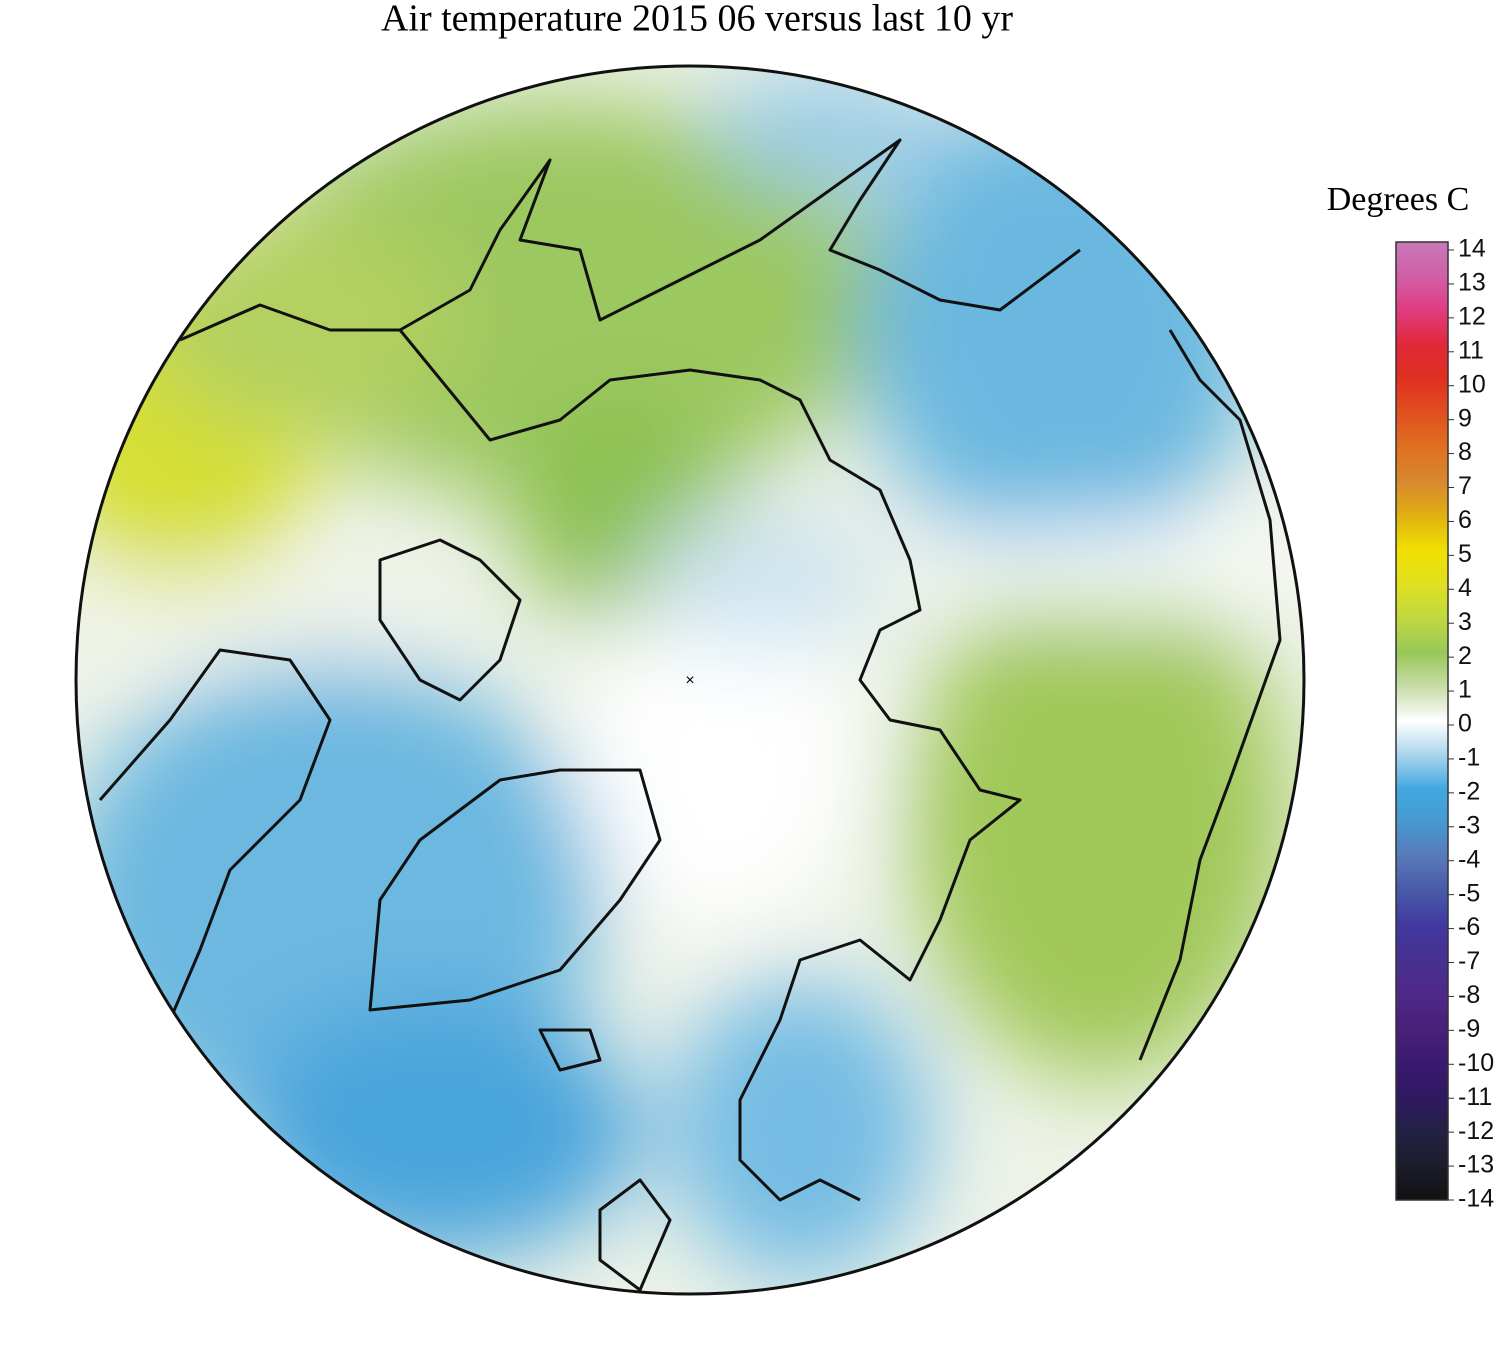 This screenshot has height=1364, width=1500. What do you see at coordinates (1469, 961) in the screenshot?
I see `colorbar-tick-label: -7` at bounding box center [1469, 961].